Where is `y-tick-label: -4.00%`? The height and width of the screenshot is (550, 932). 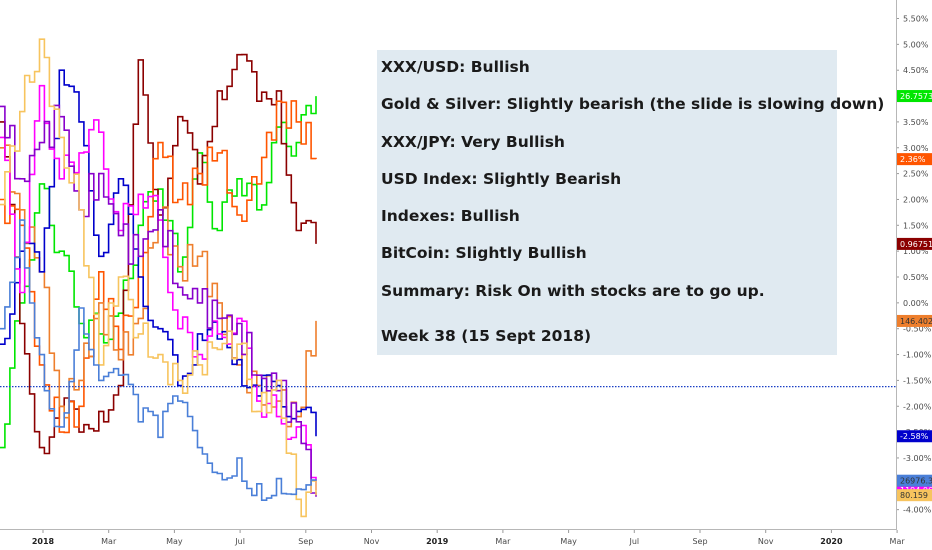 y-tick-label: -4.00% is located at coordinates (917, 510).